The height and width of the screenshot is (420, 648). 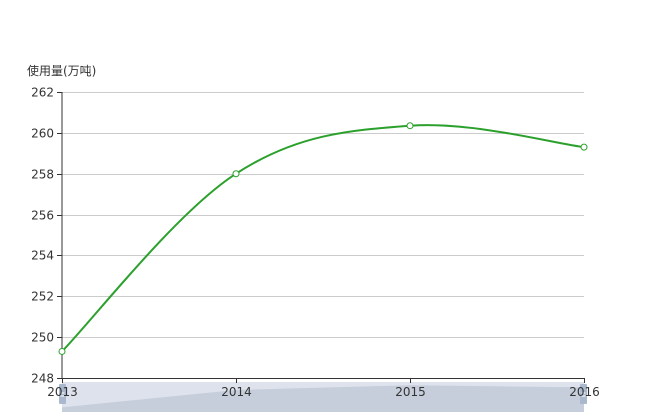 What do you see at coordinates (410, 392) in the screenshot?
I see `x-tick-label: 2015` at bounding box center [410, 392].